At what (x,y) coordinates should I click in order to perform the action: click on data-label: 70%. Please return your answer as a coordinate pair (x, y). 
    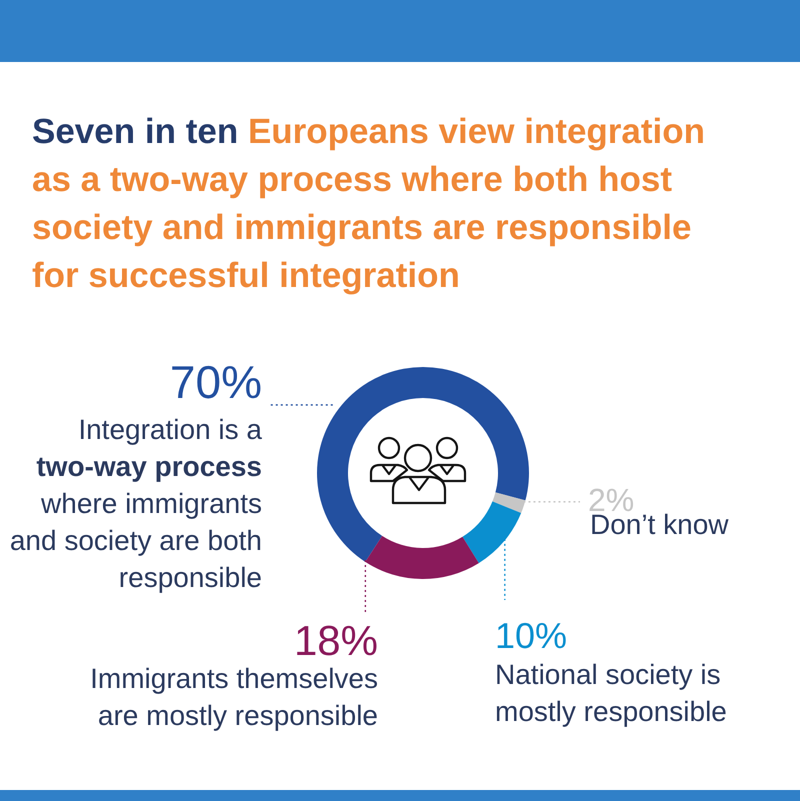
    Looking at the image, I should click on (216, 382).